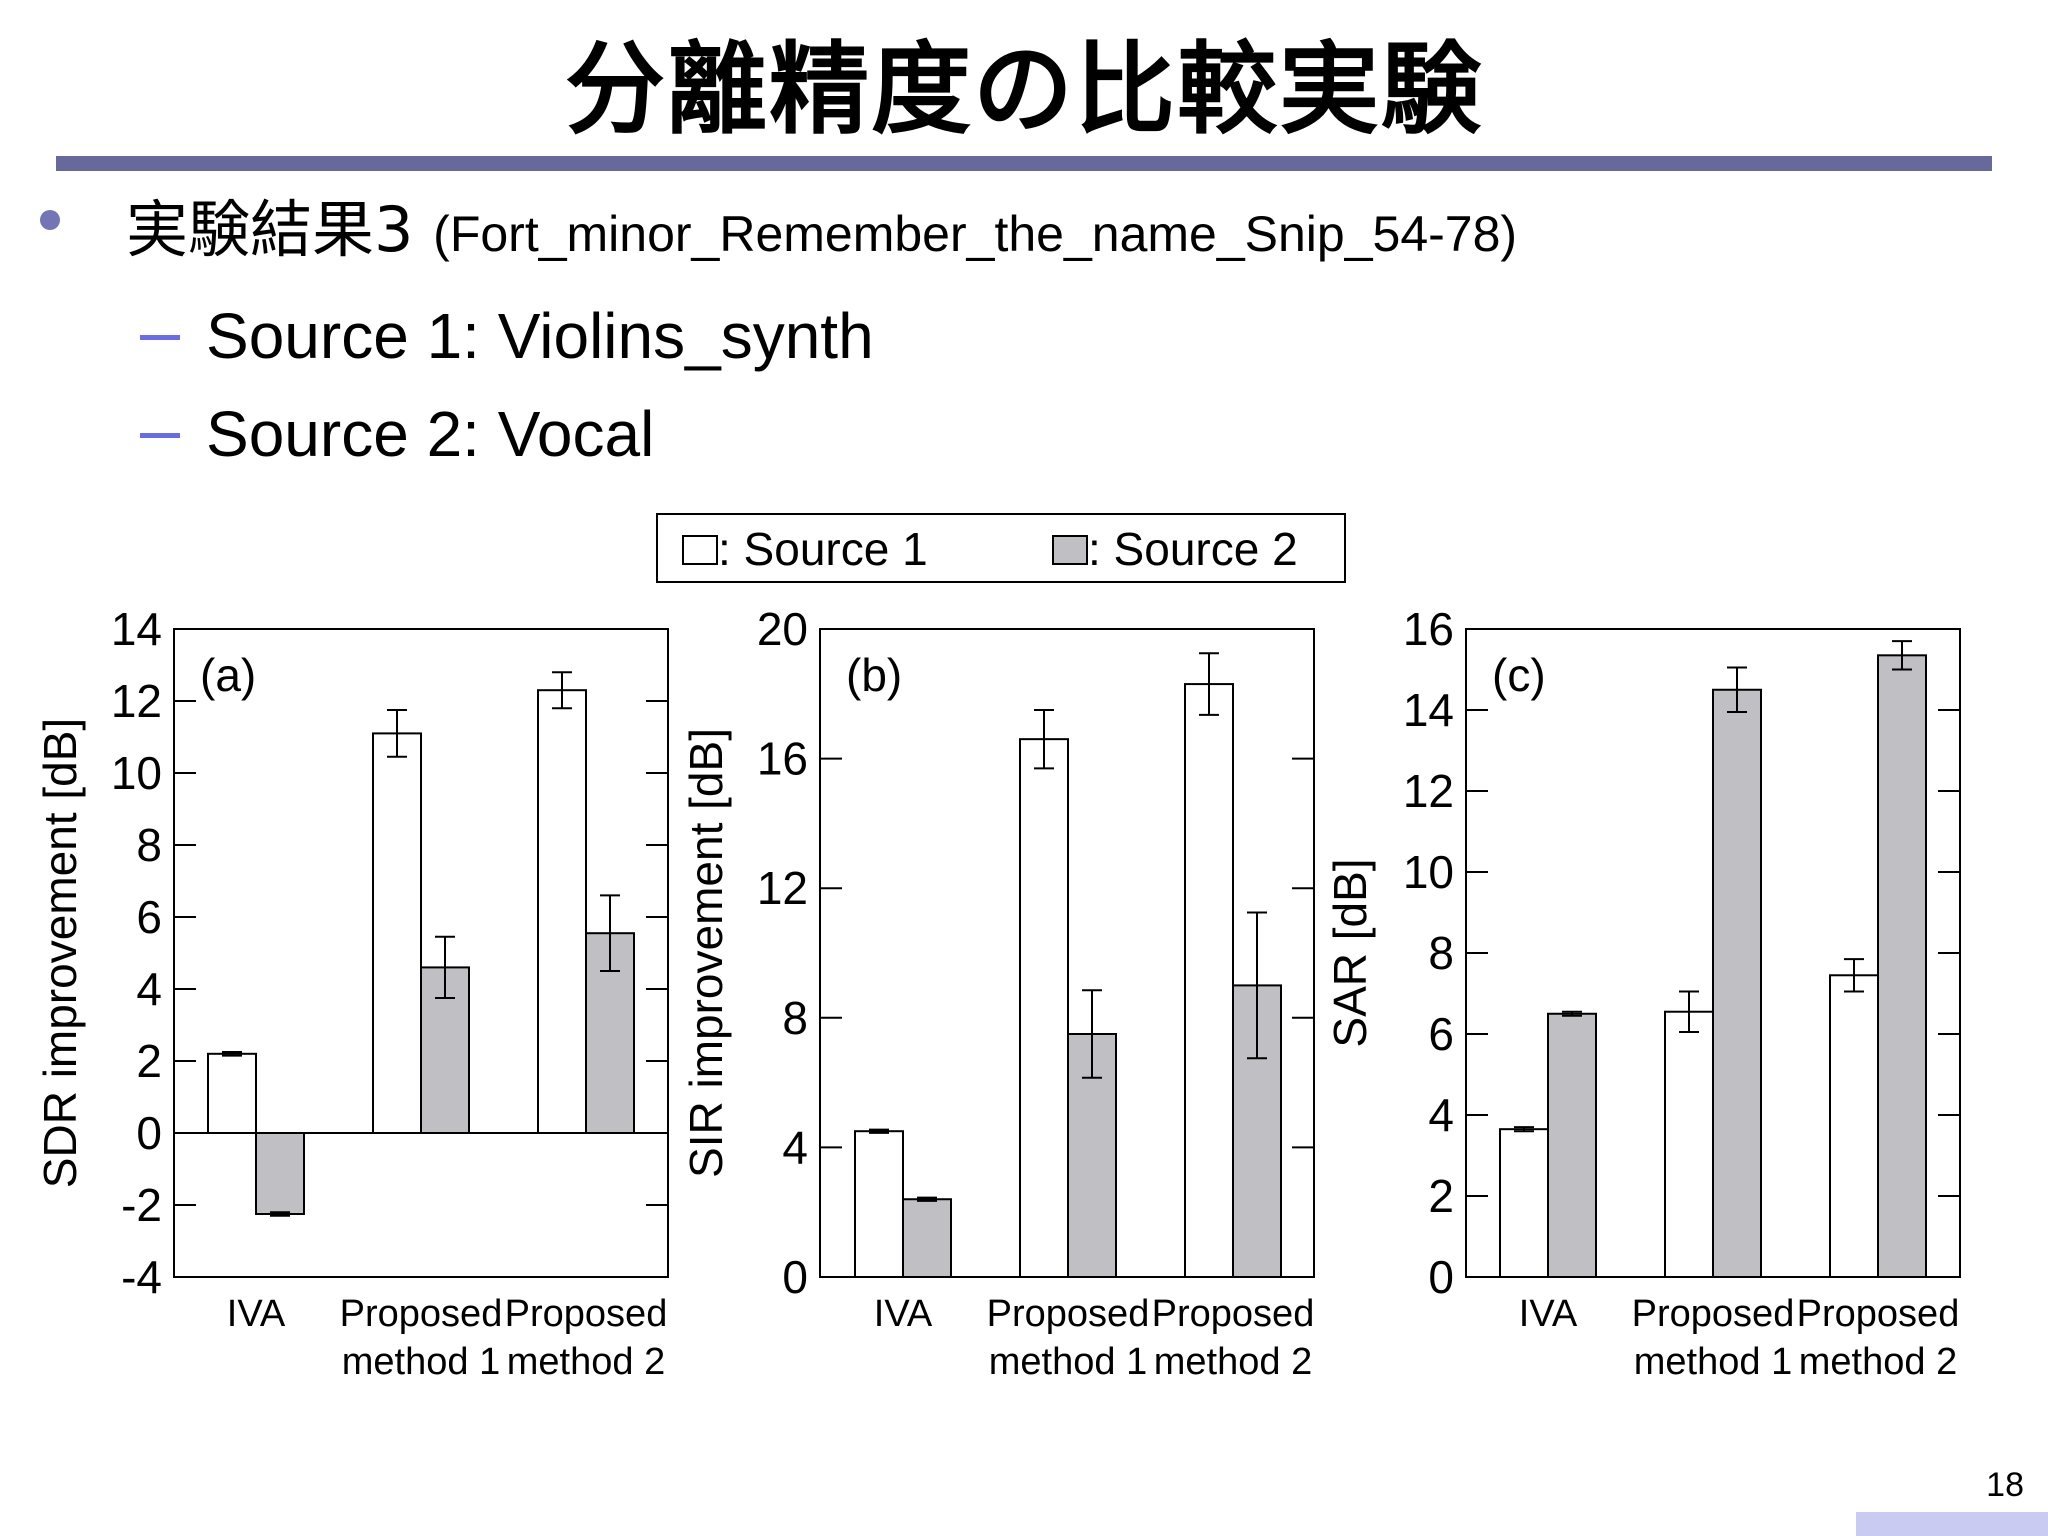 The width and height of the screenshot is (2048, 1536). What do you see at coordinates (2005, 1485) in the screenshot?
I see `page-number: 18` at bounding box center [2005, 1485].